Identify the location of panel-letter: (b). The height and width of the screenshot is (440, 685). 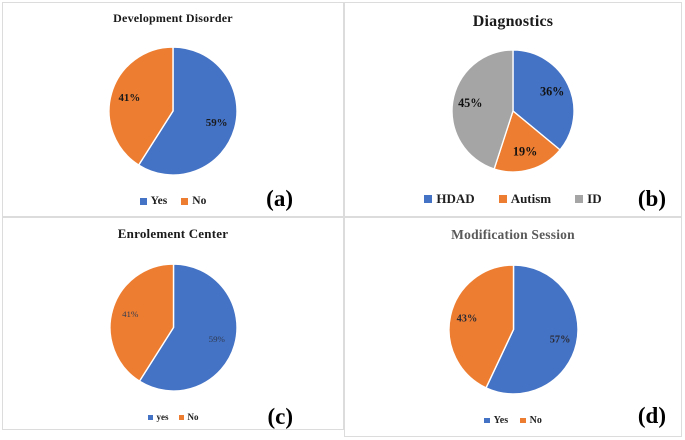
(651, 198).